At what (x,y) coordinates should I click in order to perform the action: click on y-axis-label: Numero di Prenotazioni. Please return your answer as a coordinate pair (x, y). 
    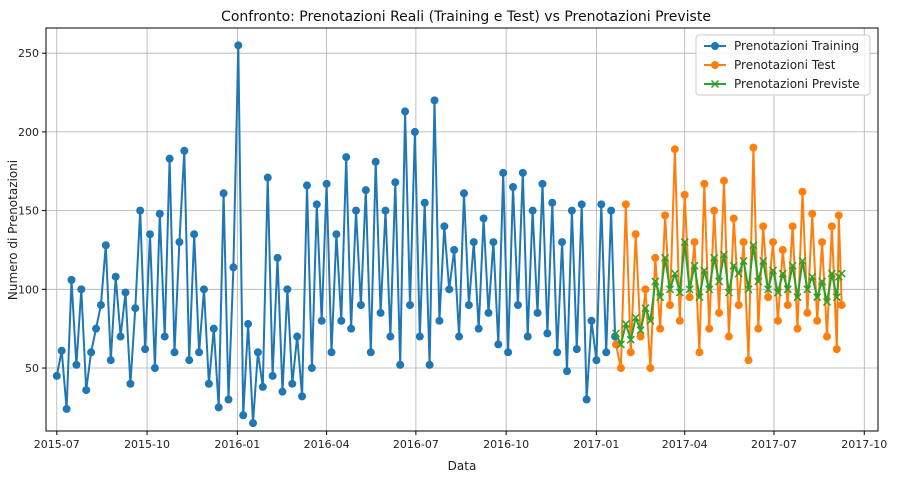
    Looking at the image, I should click on (13, 230).